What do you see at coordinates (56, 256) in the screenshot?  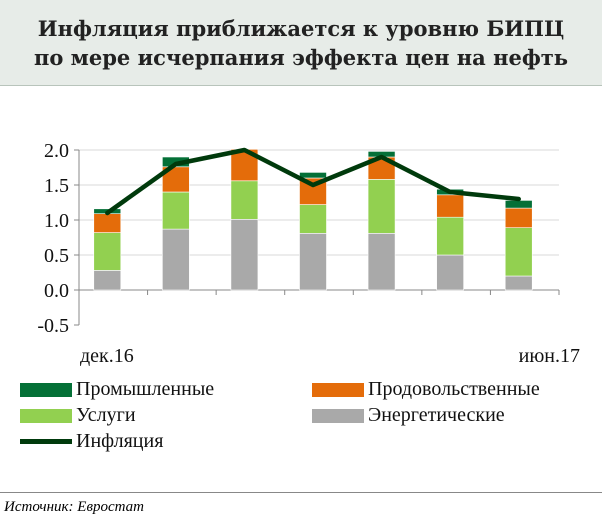 I see `y-tick-label: 0.5` at bounding box center [56, 256].